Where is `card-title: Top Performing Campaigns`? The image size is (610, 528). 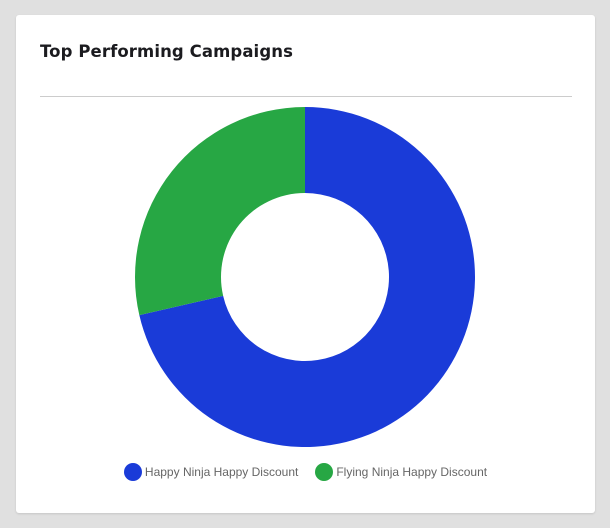
card-title: Top Performing Campaigns is located at coordinates (166, 51).